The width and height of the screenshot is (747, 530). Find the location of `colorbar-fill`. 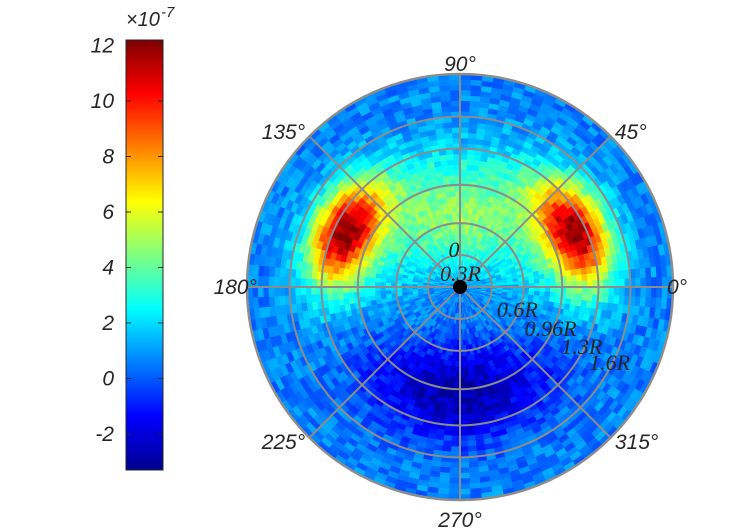

colorbar-fill is located at coordinates (144, 255).